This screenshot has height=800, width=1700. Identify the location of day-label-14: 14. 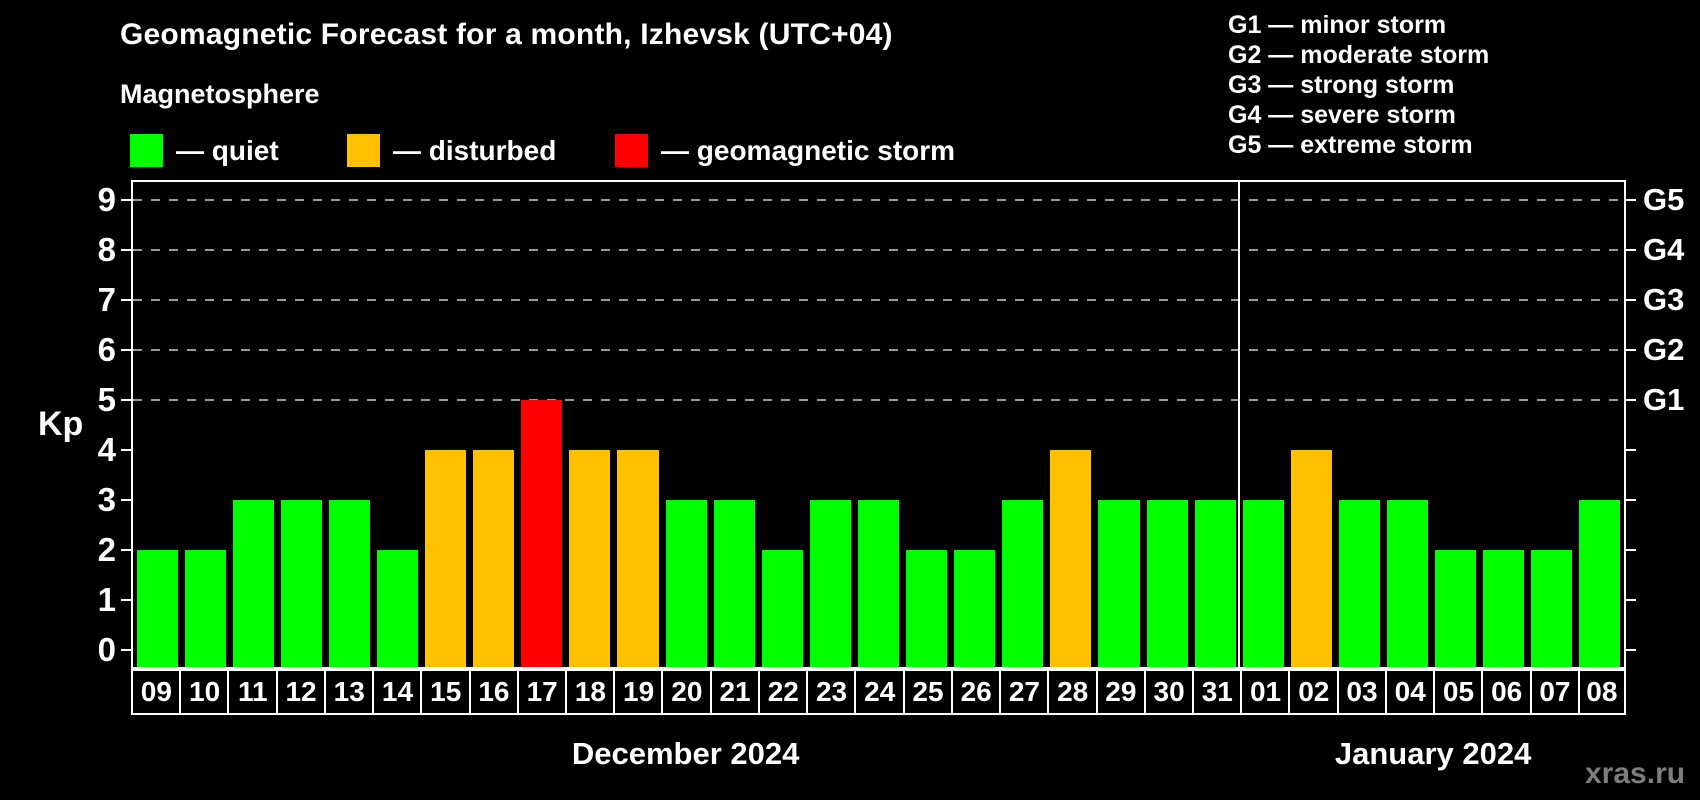
(396, 692).